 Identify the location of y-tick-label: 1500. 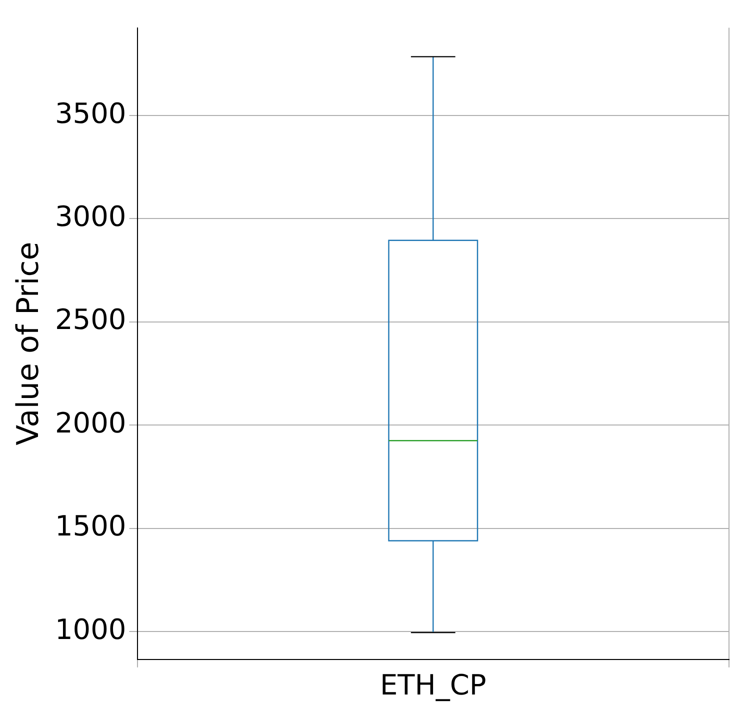
(90, 526).